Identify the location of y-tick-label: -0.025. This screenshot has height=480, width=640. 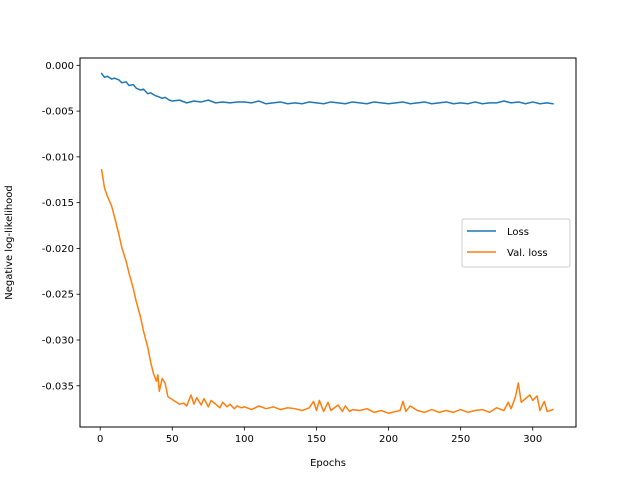
(58, 295).